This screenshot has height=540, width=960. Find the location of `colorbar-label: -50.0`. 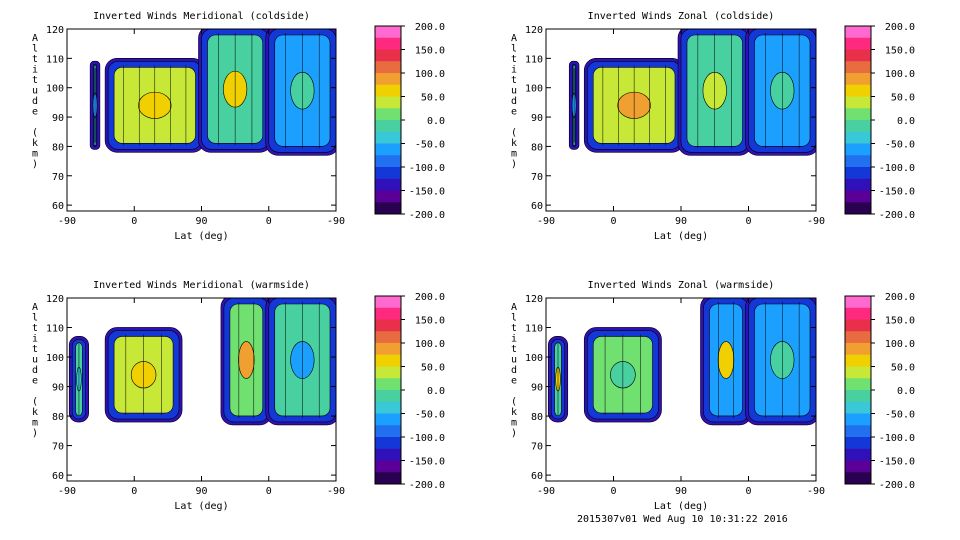

colorbar-label: -50.0 is located at coordinates (430, 145).